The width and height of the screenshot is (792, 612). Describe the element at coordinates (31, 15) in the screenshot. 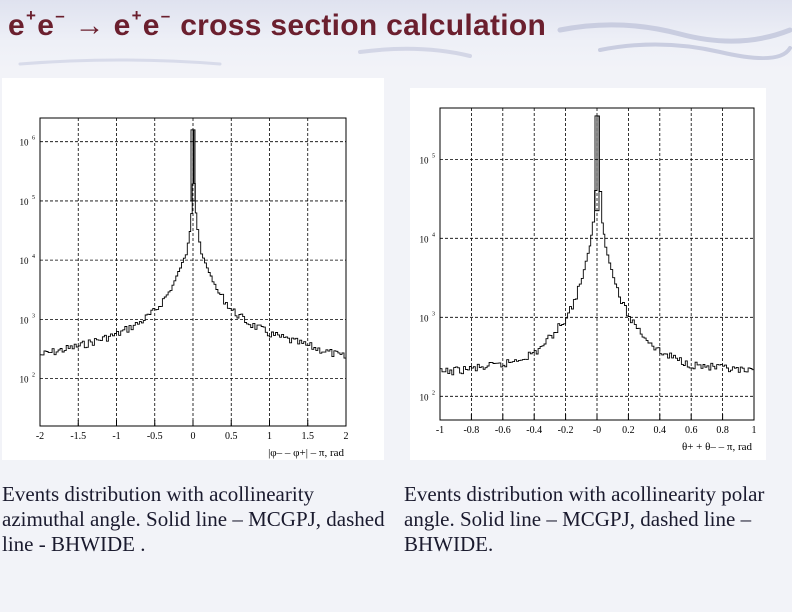

I see `title-plus1: +` at that location.